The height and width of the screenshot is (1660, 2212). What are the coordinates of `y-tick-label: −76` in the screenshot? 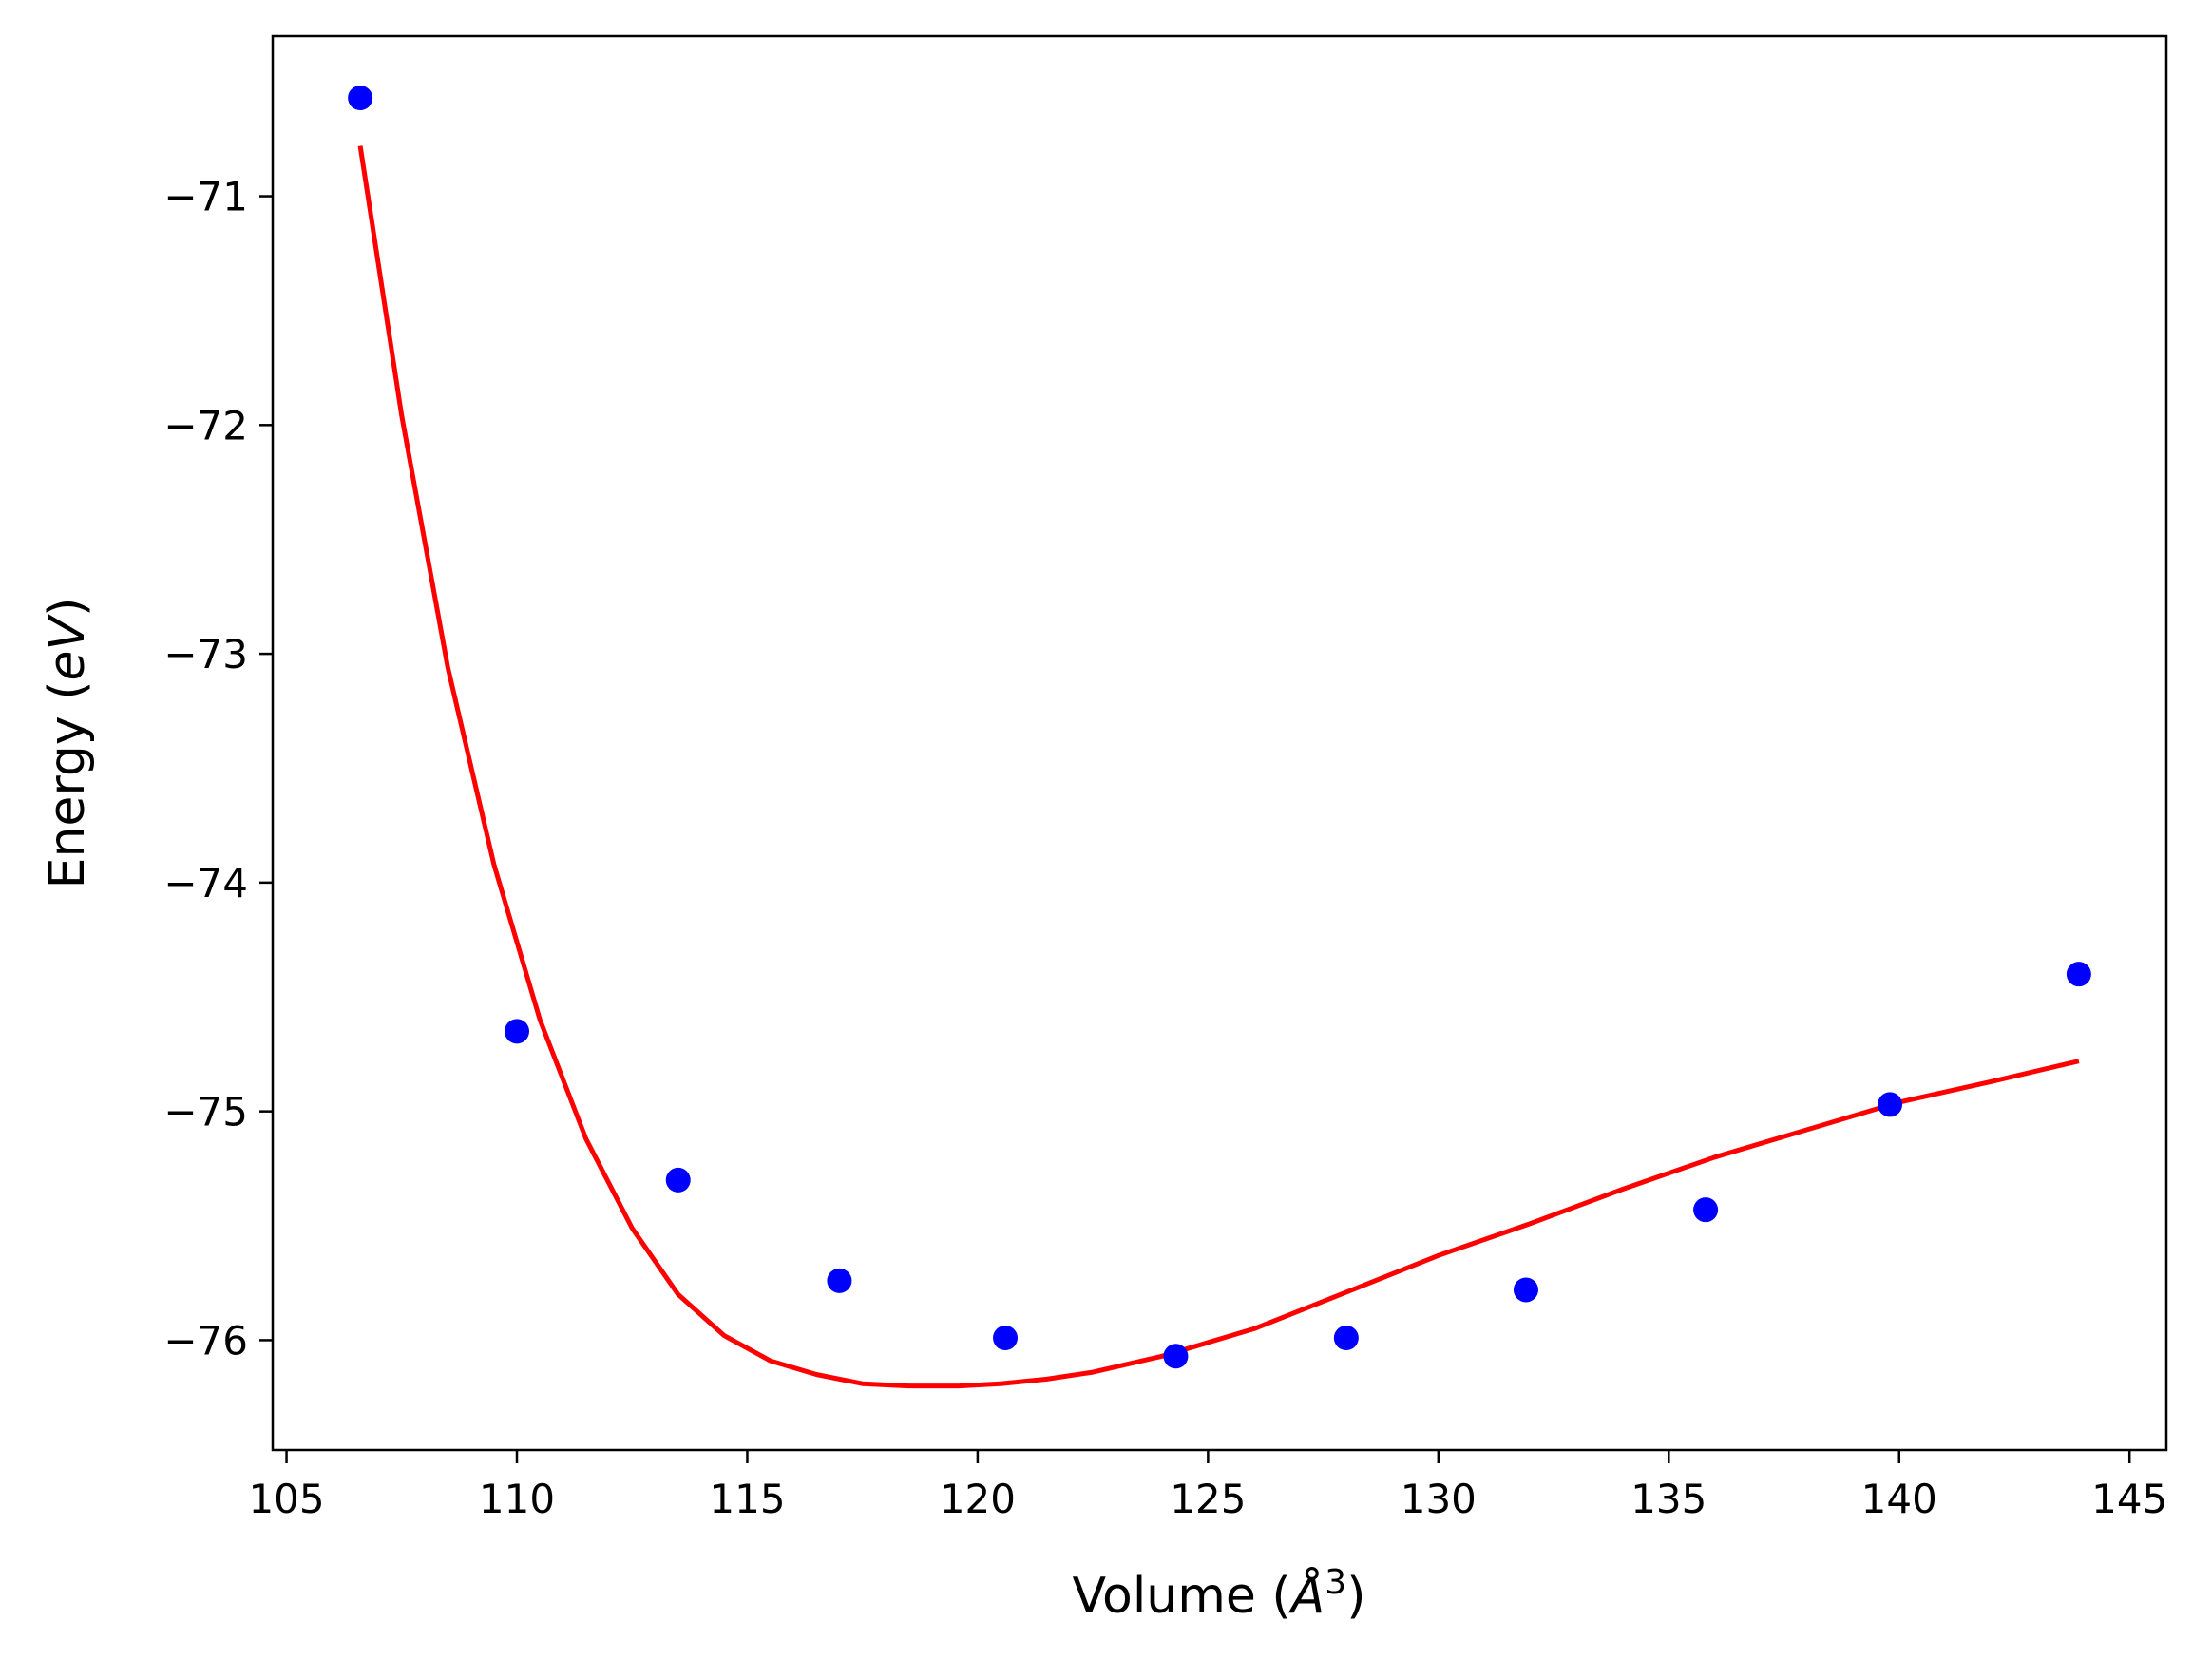 It's located at (205, 1340).